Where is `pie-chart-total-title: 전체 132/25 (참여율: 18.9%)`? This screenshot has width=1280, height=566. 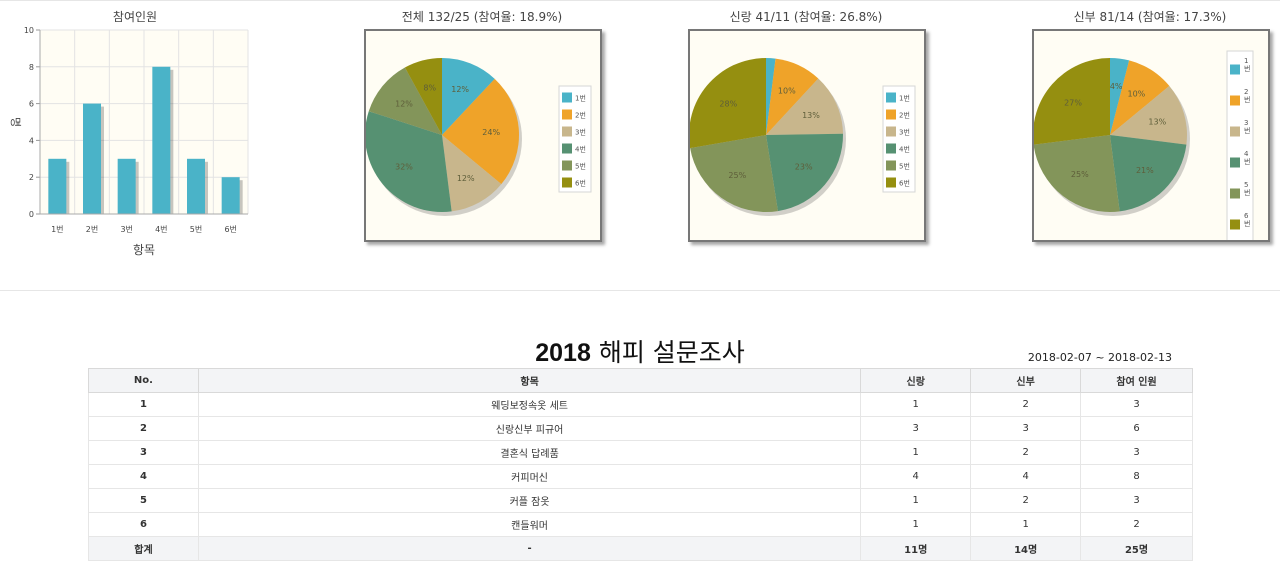 pie-chart-total-title: 전체 132/25 (참여율: 18.9%) is located at coordinates (482, 17).